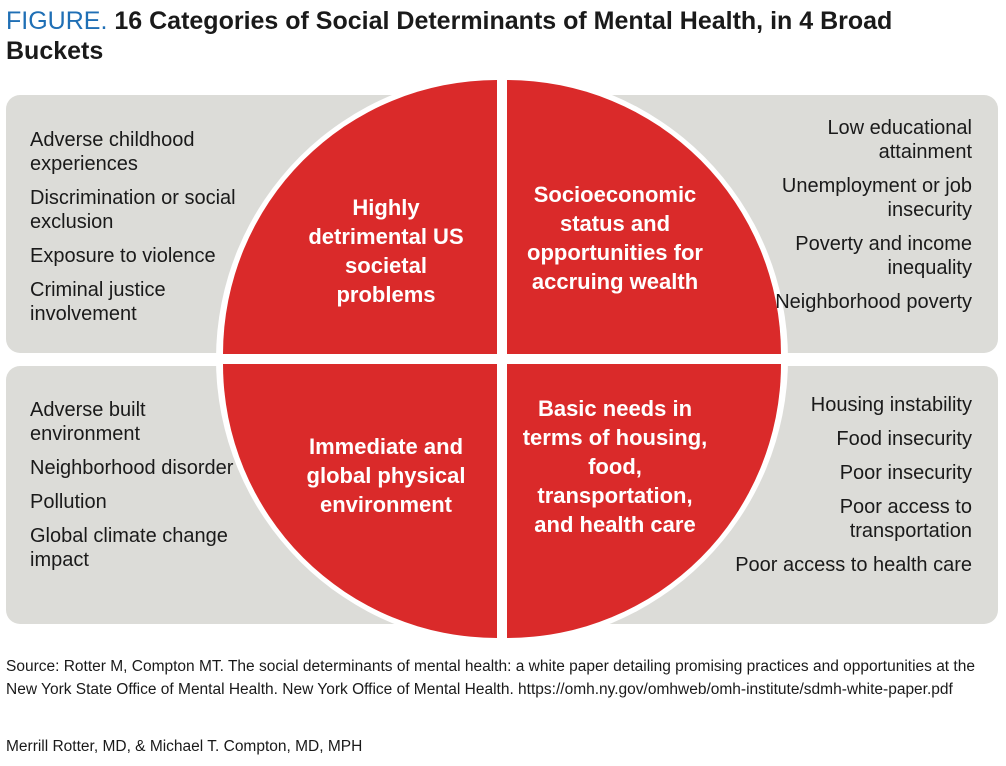 The height and width of the screenshot is (766, 1006). What do you see at coordinates (873, 302) in the screenshot?
I see `list-item: Neighborhood poverty` at bounding box center [873, 302].